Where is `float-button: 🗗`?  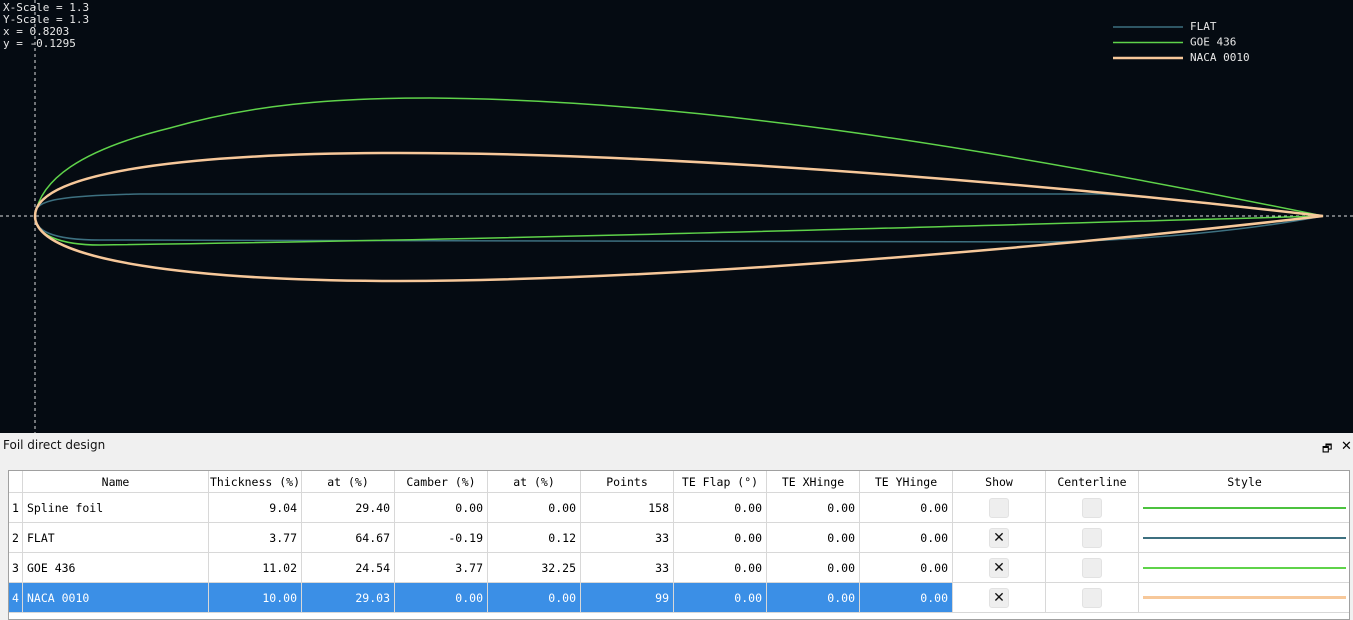 float-button: 🗗 is located at coordinates (1327, 448).